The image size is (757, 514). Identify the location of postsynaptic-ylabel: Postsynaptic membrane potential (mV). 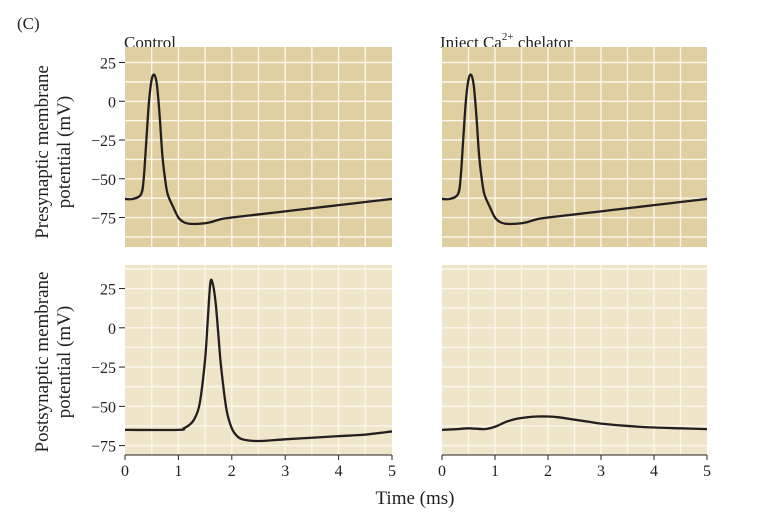
(53, 362).